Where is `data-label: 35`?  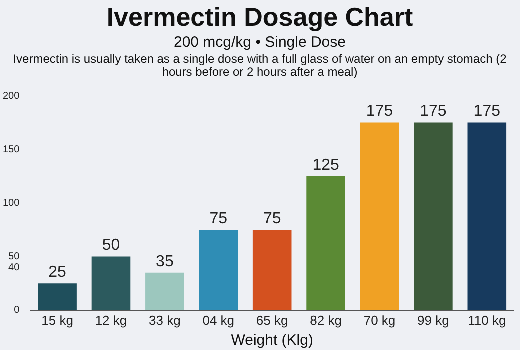
data-label: 35 is located at coordinates (165, 261).